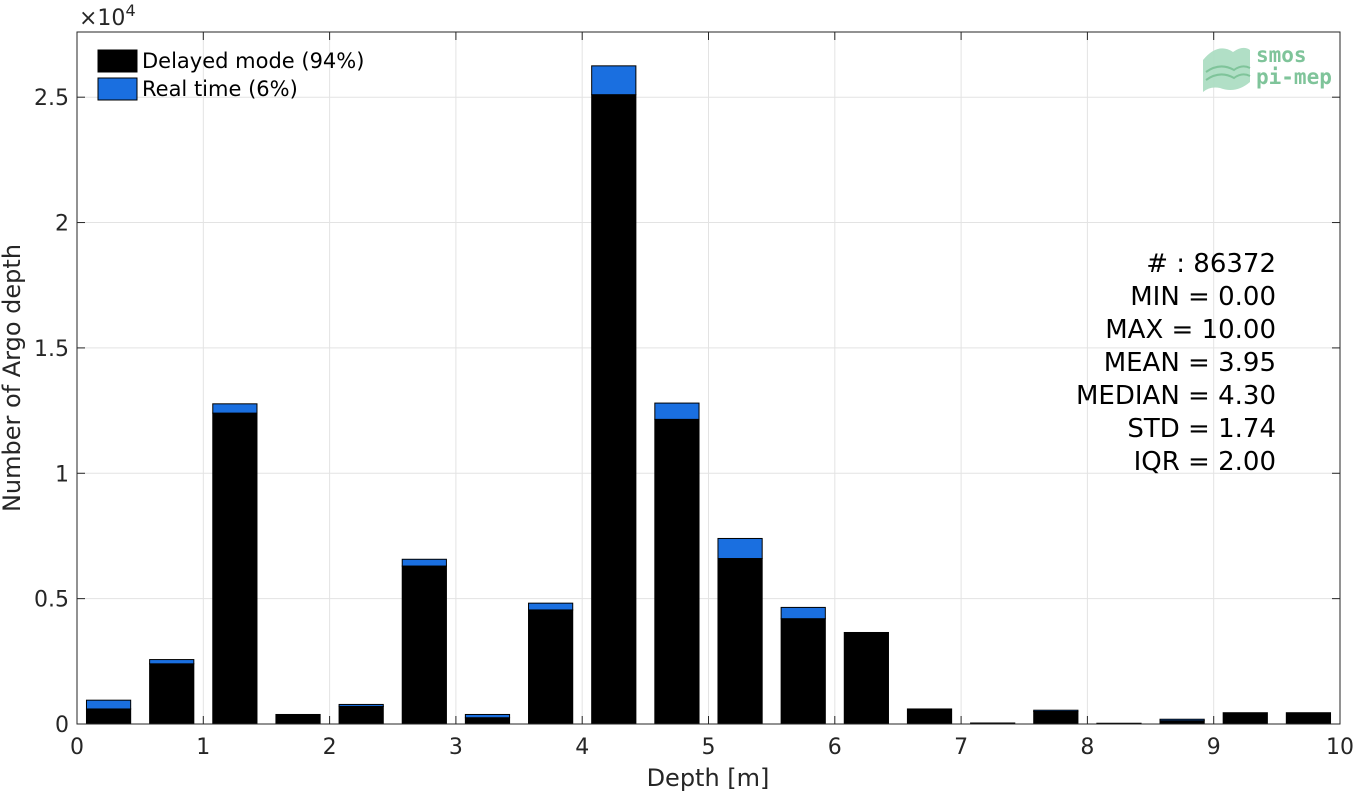  Describe the element at coordinates (1176, 396) in the screenshot. I see `stats-line: MEDIAN = 4.30` at that location.